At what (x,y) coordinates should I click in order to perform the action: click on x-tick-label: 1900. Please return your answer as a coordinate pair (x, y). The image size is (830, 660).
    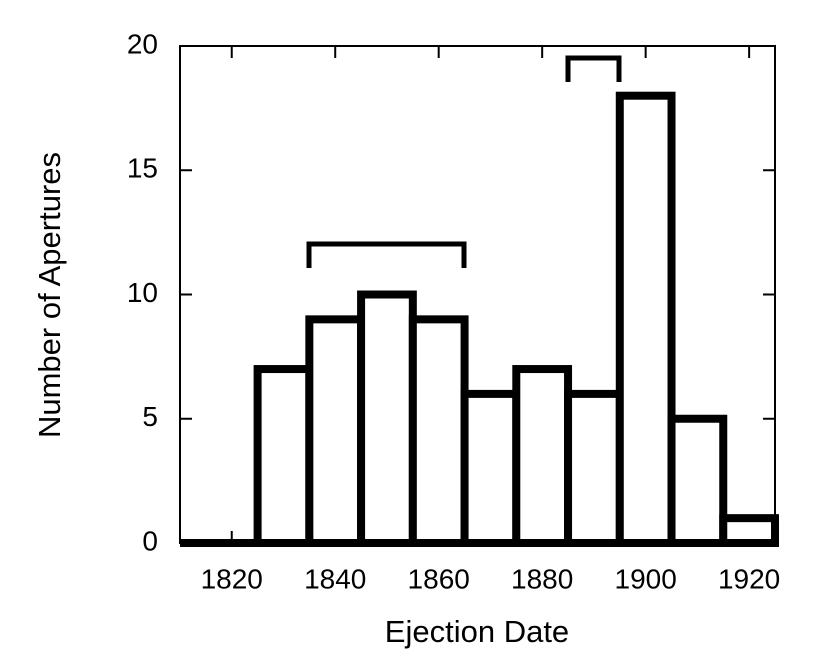
    Looking at the image, I should click on (646, 578).